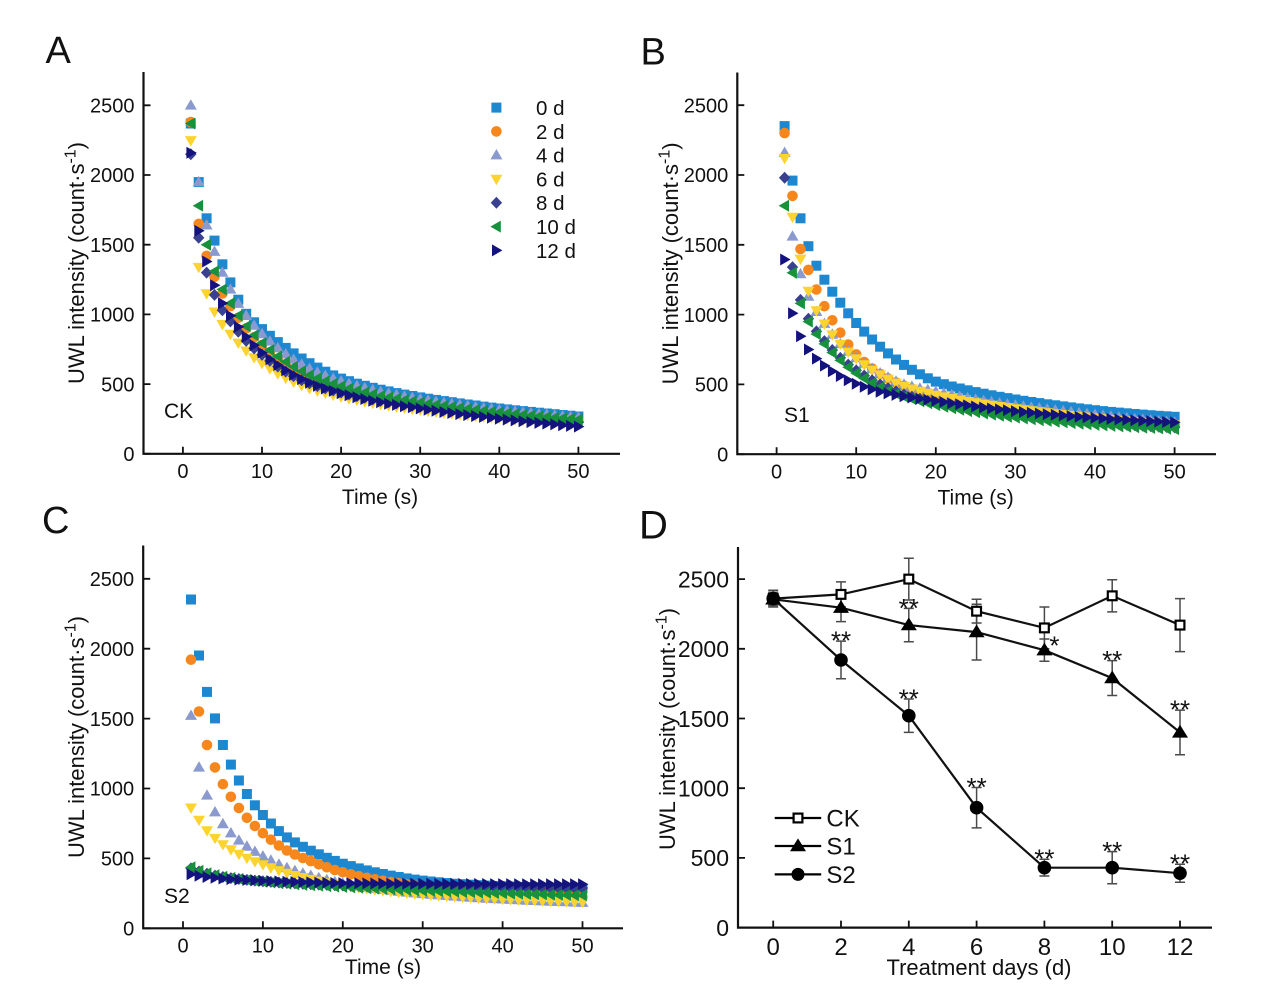  What do you see at coordinates (550, 156) in the screenshot?
I see `svg-text: 4 d` at bounding box center [550, 156].